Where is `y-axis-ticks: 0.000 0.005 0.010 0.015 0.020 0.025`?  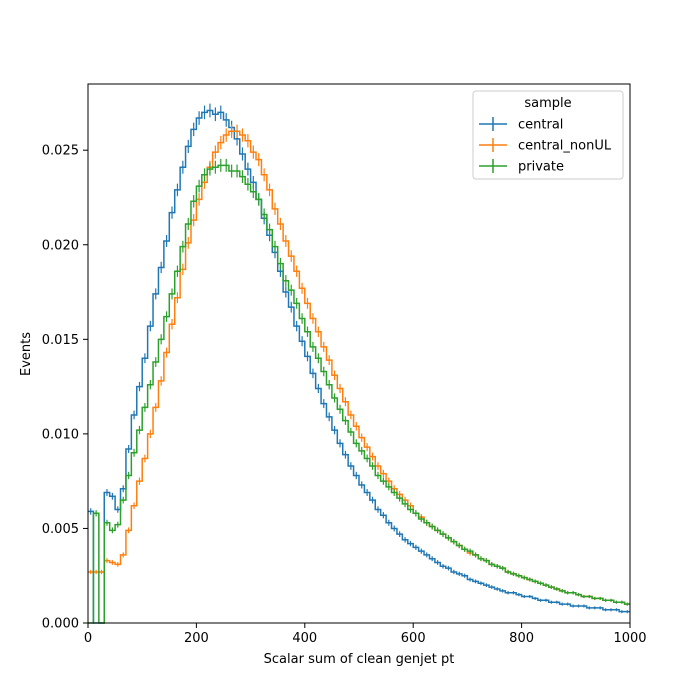
y-axis-ticks: 0.000 0.005 0.010 0.015 0.020 0.025 is located at coordinates (65, 388).